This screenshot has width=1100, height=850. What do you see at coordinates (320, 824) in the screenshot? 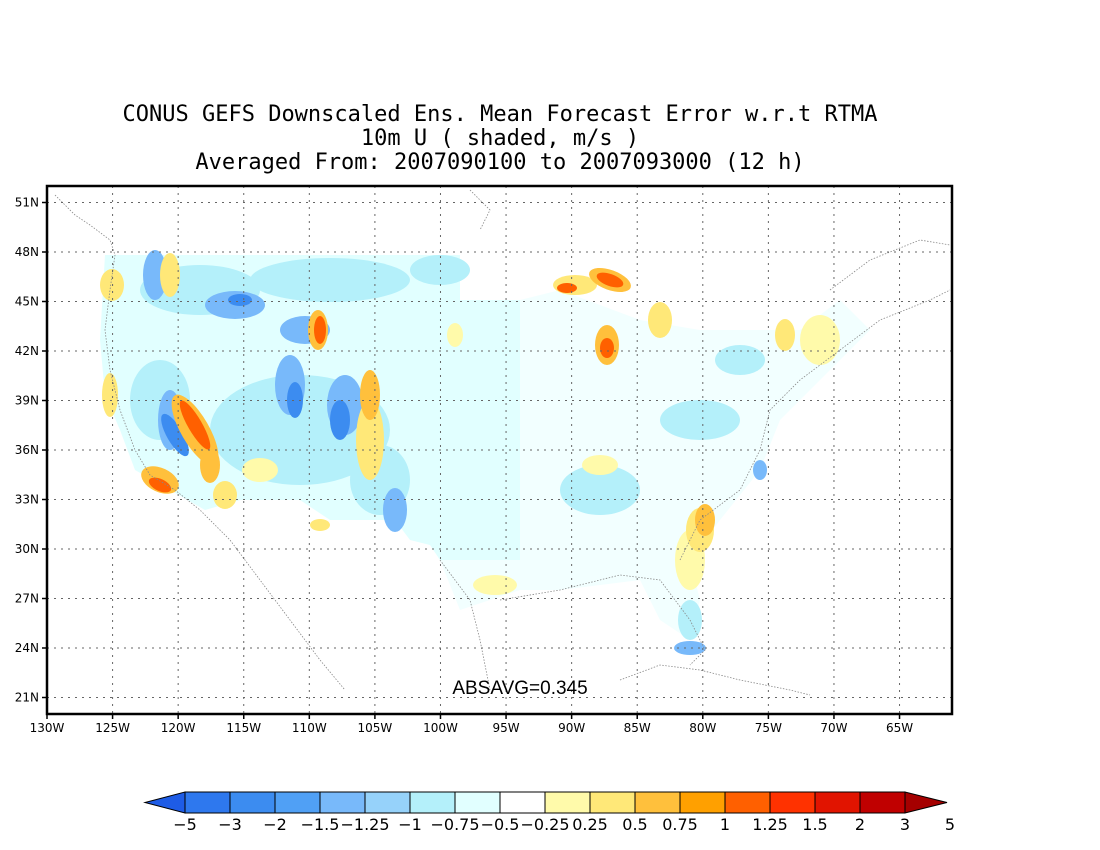
I see `colorbar-label: −1.5` at bounding box center [320, 824].